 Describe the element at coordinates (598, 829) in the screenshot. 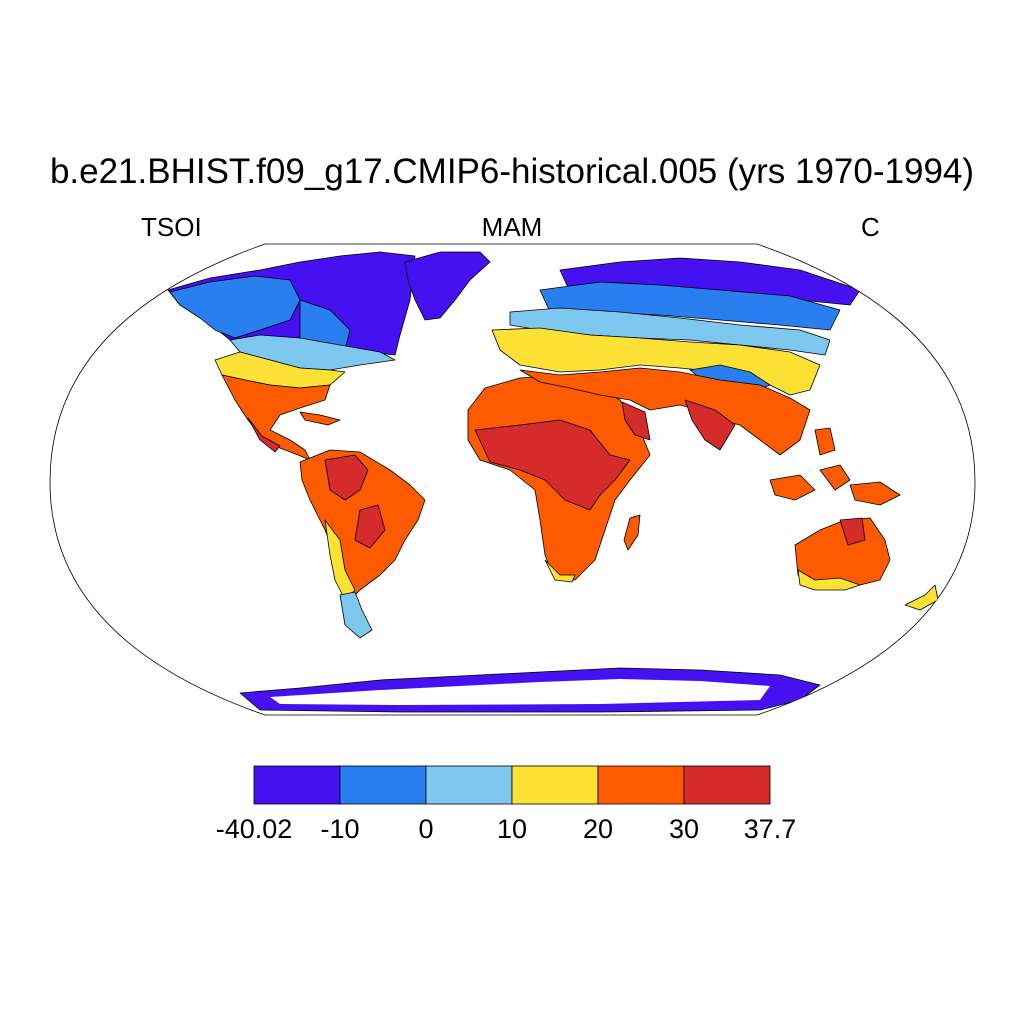

I see `colorbar-tick-label: 20` at that location.